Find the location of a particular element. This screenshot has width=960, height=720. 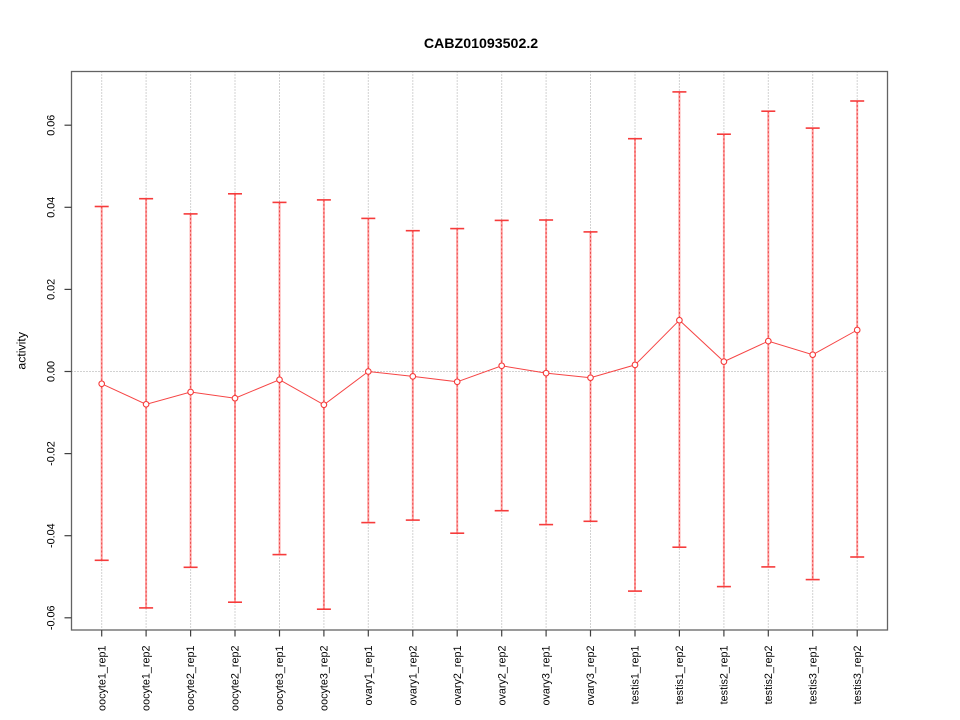

svg-text: testis3_rep1 is located at coordinates (813, 675).